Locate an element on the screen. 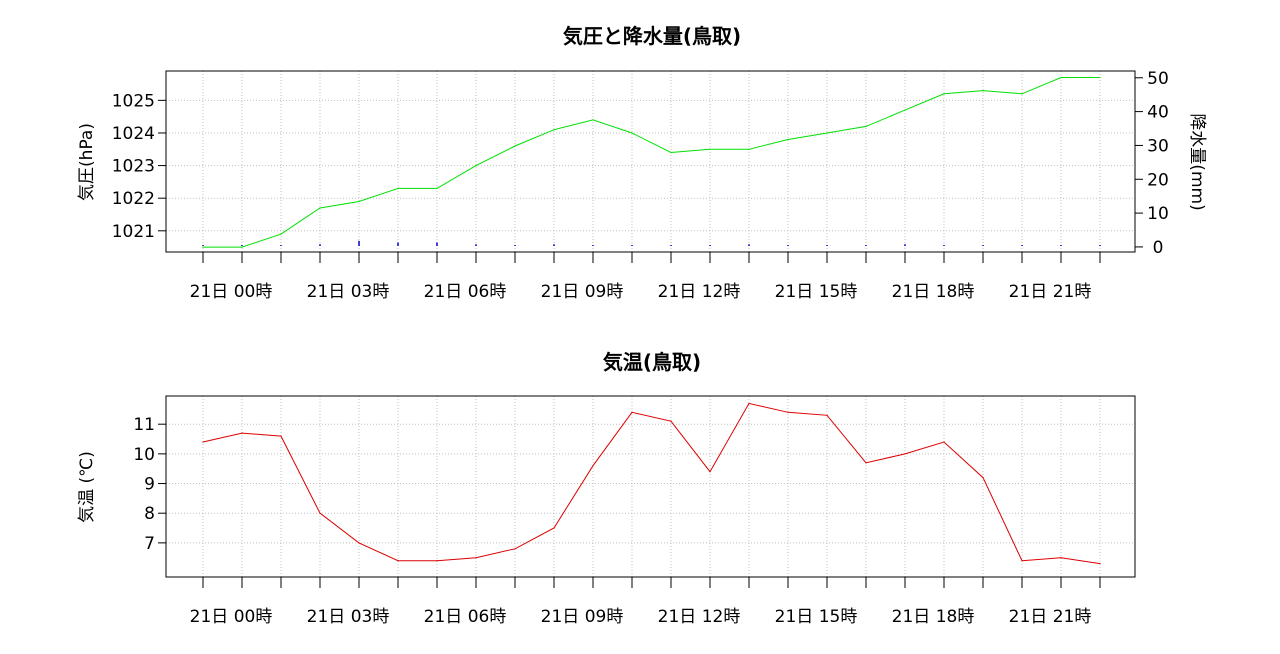 The height and width of the screenshot is (654, 1280). y-tick-label: 1021 is located at coordinates (133, 232).